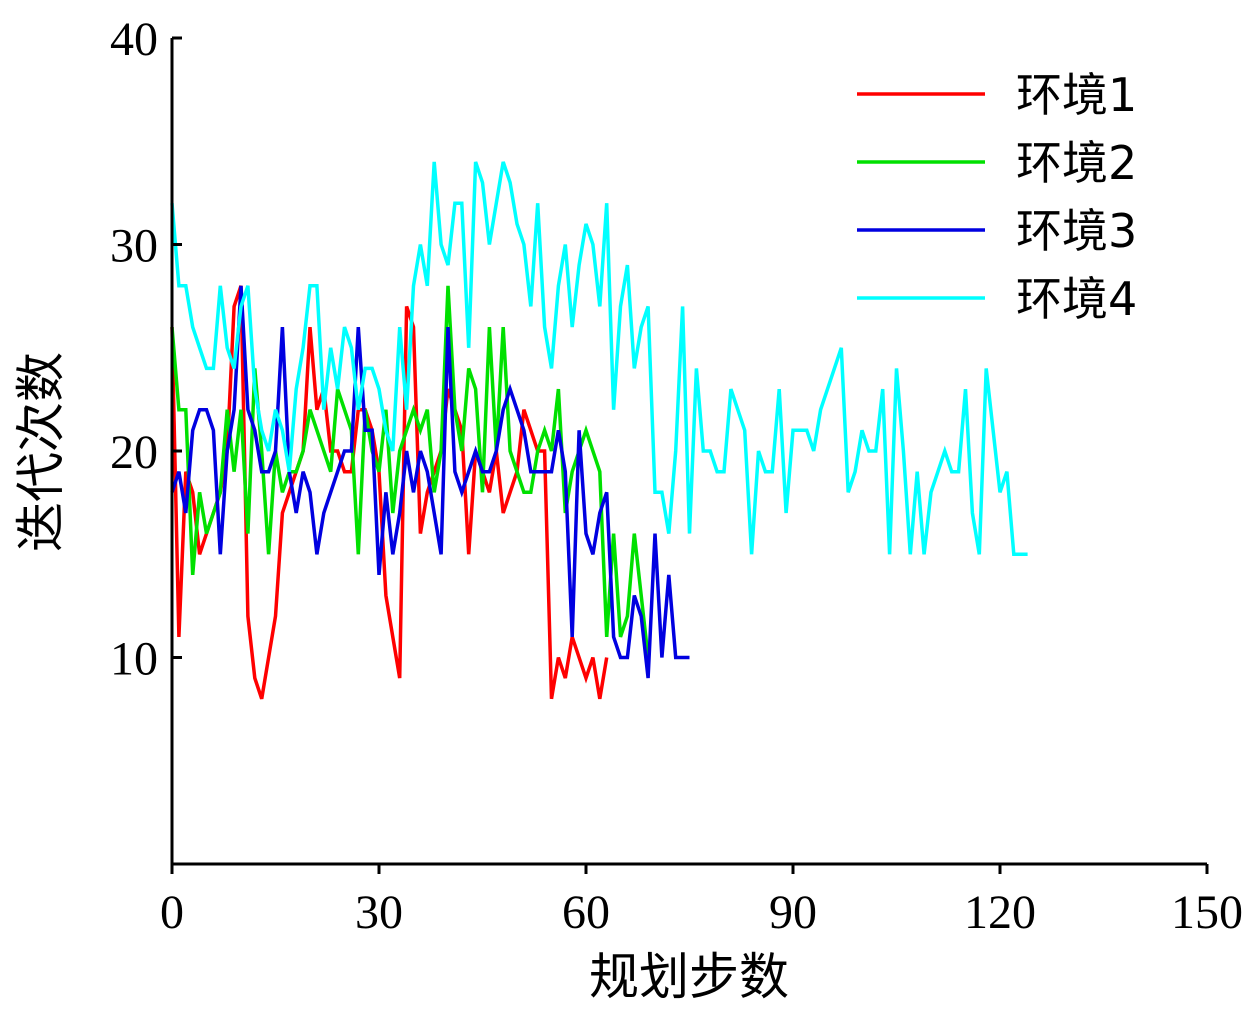 Image resolution: width=1254 pixels, height=1009 pixels. What do you see at coordinates (134, 659) in the screenshot?
I see `y-tick-label: 10` at bounding box center [134, 659].